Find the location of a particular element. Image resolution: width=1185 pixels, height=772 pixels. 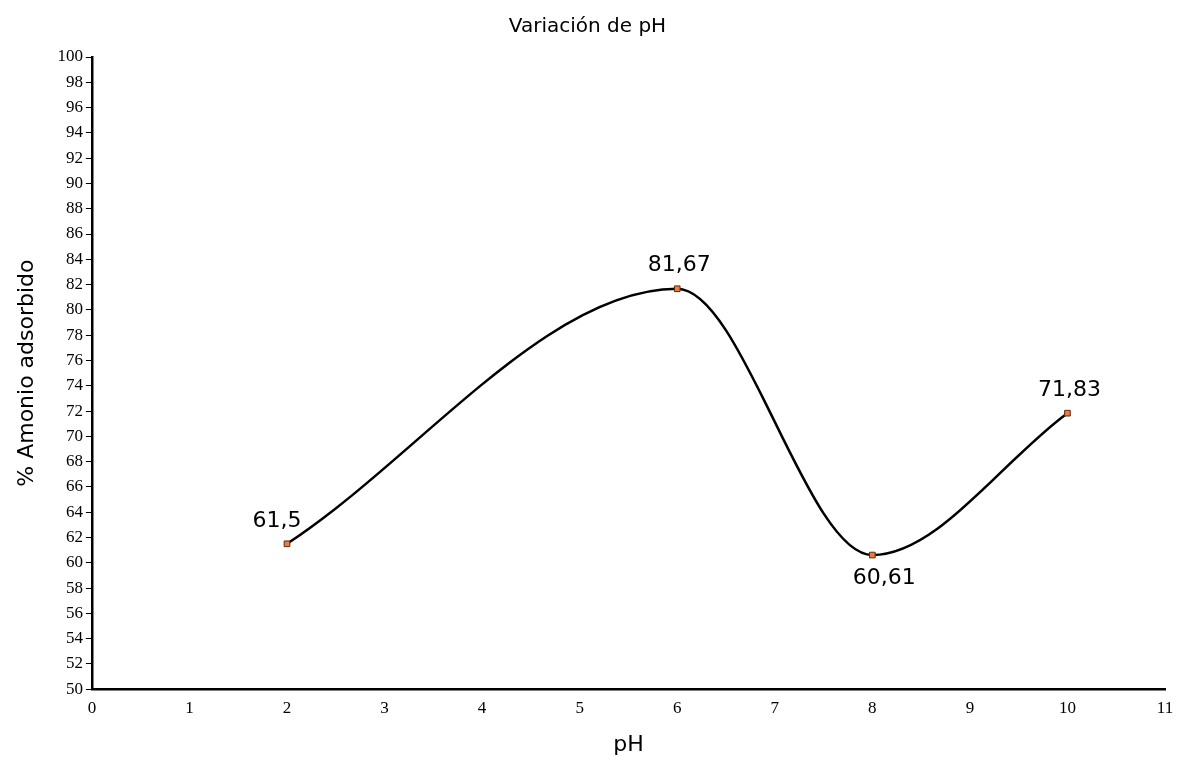

data-label: 61,5 is located at coordinates (277, 519).